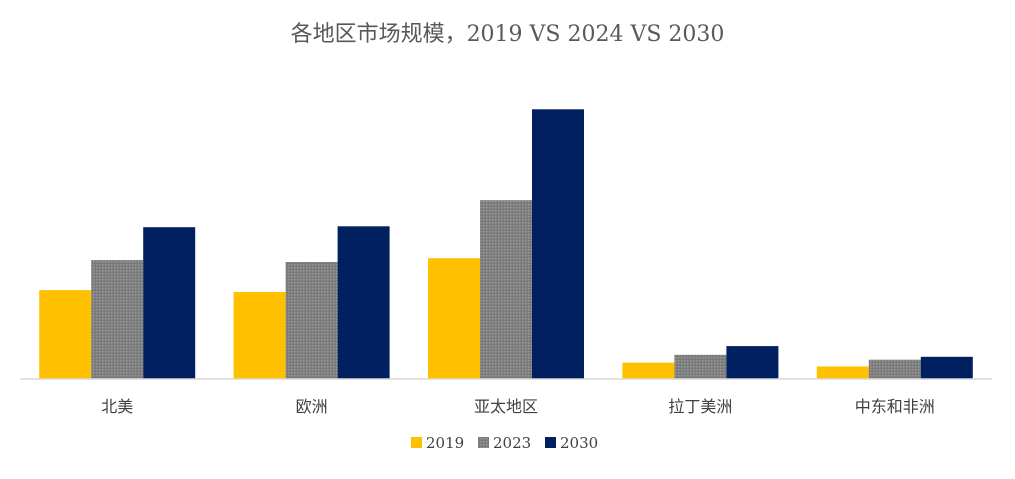  I want to click on x-tick-labels: 北美 欧洲 亚太地区 拉丁美洲 中东和非洲, so click(518, 406).